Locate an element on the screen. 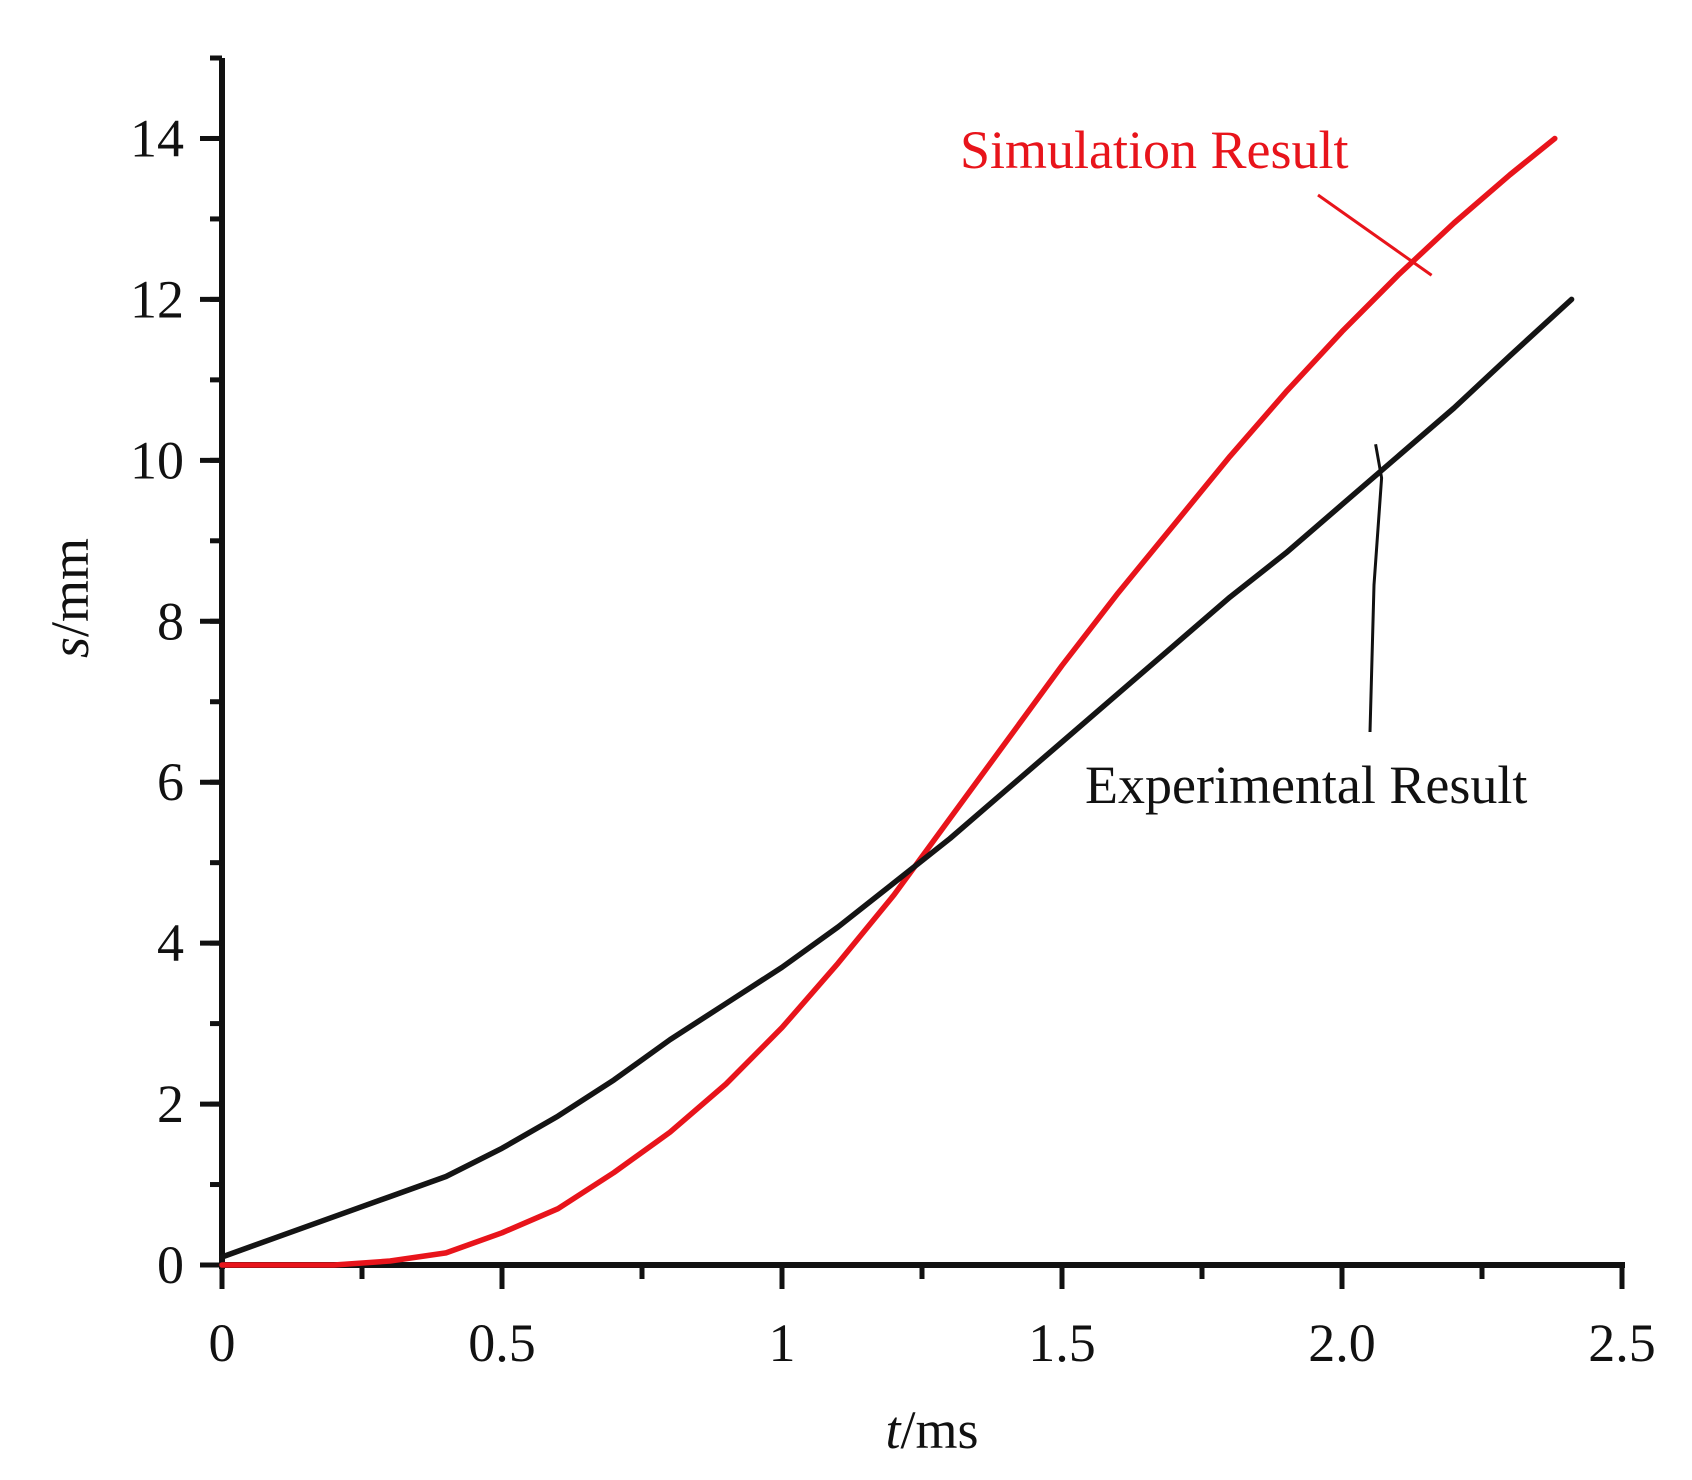  x-axis-title: t/ms is located at coordinates (931, 1430).